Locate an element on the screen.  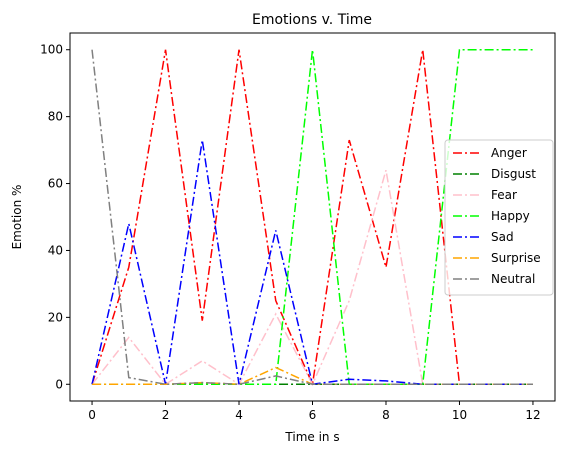
y-axis-ticks: 0 20 40 60 80 100 is located at coordinates (55, 217).